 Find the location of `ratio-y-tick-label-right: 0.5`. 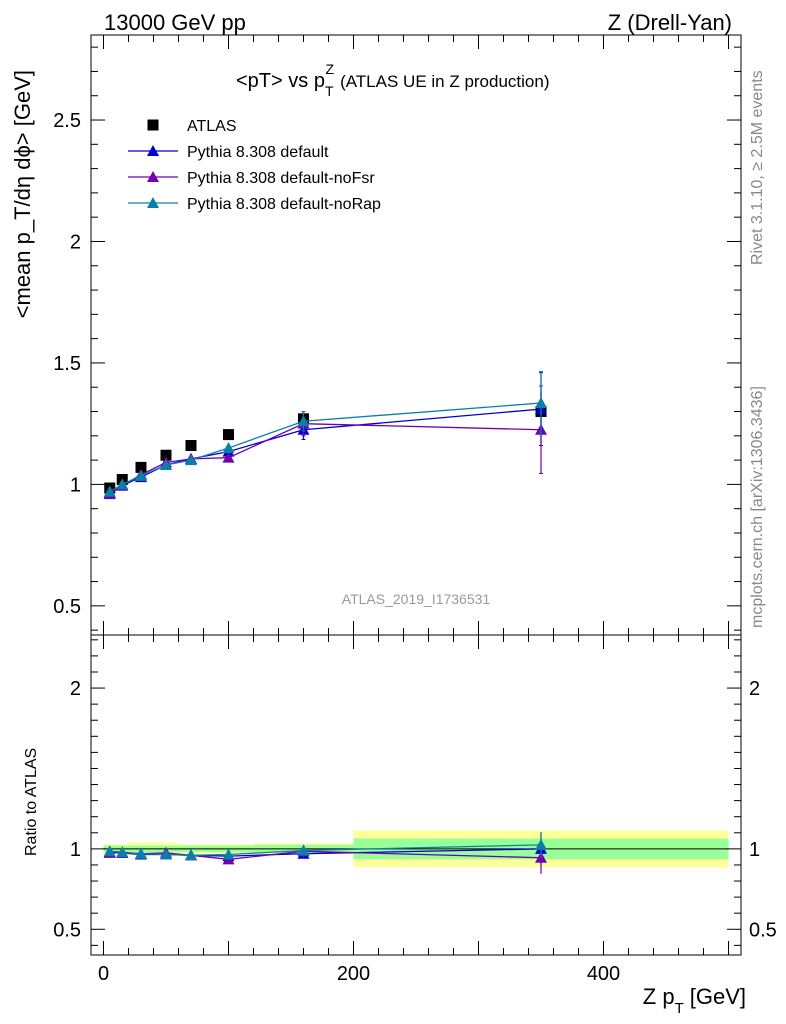

ratio-y-tick-label-right: 0.5 is located at coordinates (763, 930).